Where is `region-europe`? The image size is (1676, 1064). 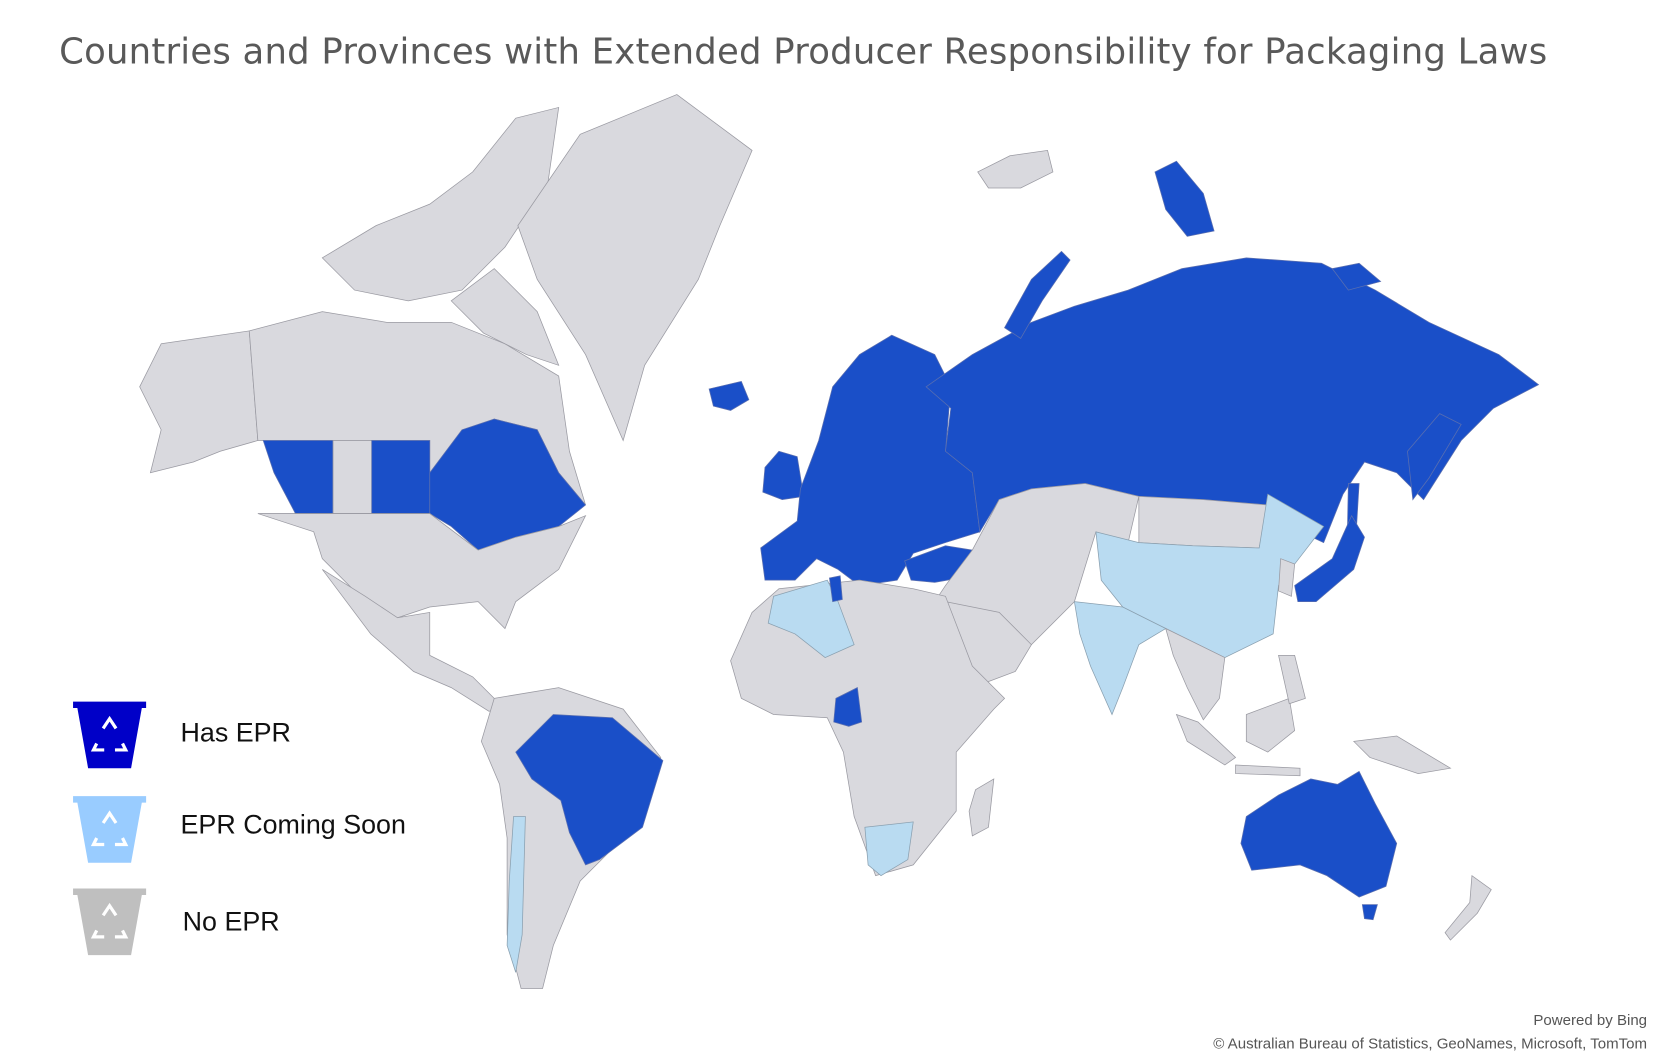
region-europe is located at coordinates (870, 460).